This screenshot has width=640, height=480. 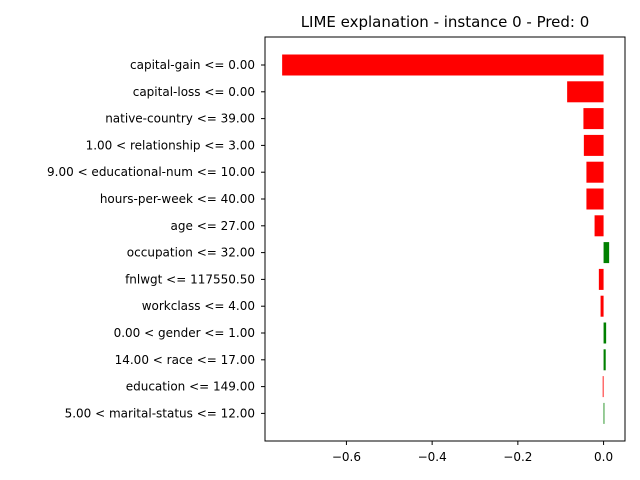 What do you see at coordinates (445, 22) in the screenshot?
I see `chart-title: LIME explanation - instance 0 - Pred: 0` at bounding box center [445, 22].